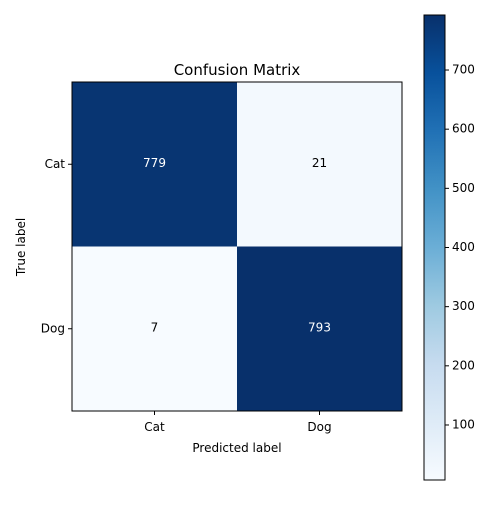 The image size is (500, 505). Describe the element at coordinates (463, 306) in the screenshot. I see `colorbar-tick-label: 300` at that location.